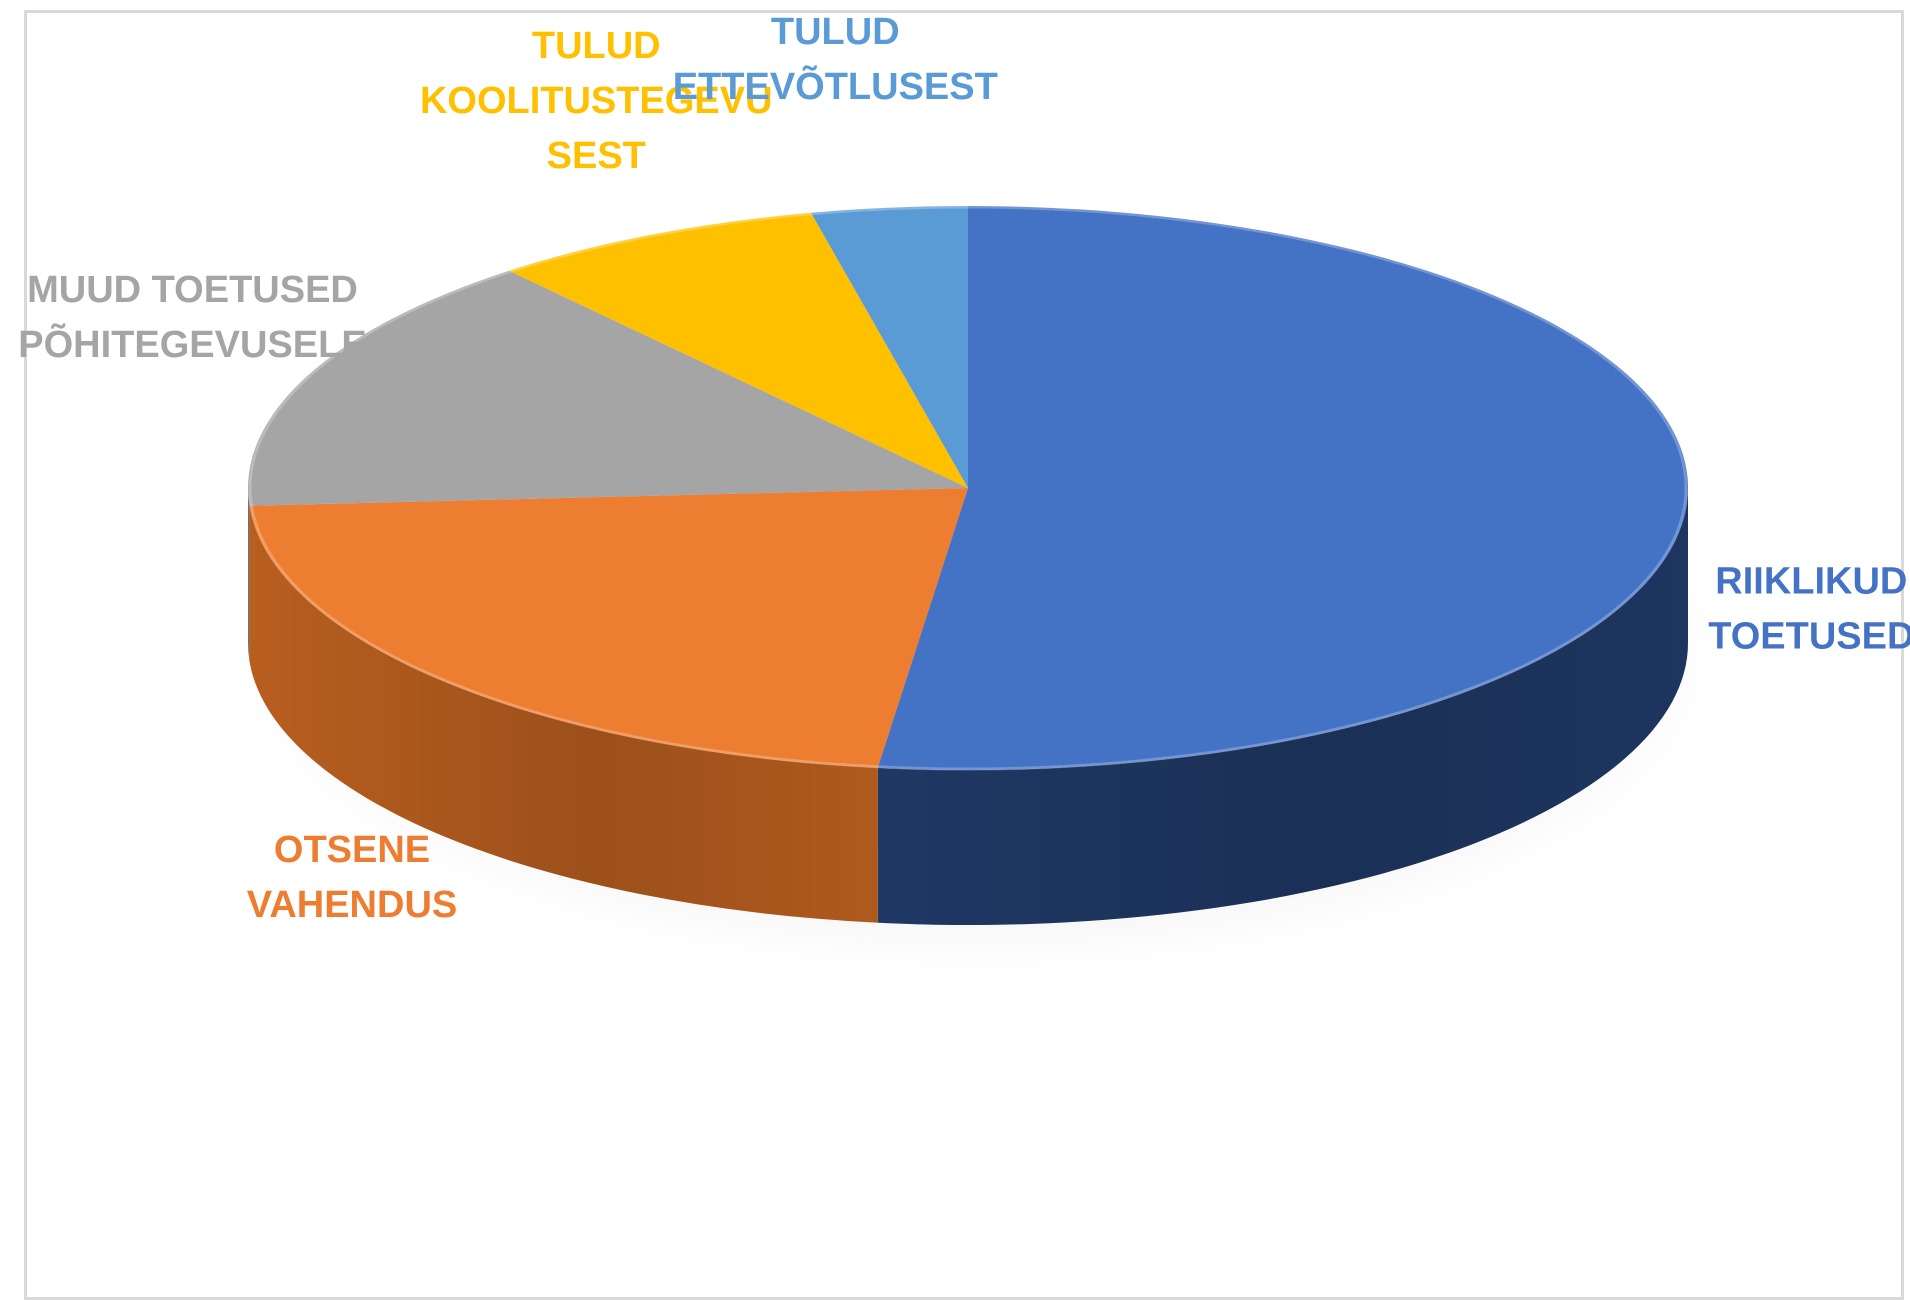  What do you see at coordinates (1811, 582) in the screenshot?
I see `label-line: RIIKLIKUD` at bounding box center [1811, 582].